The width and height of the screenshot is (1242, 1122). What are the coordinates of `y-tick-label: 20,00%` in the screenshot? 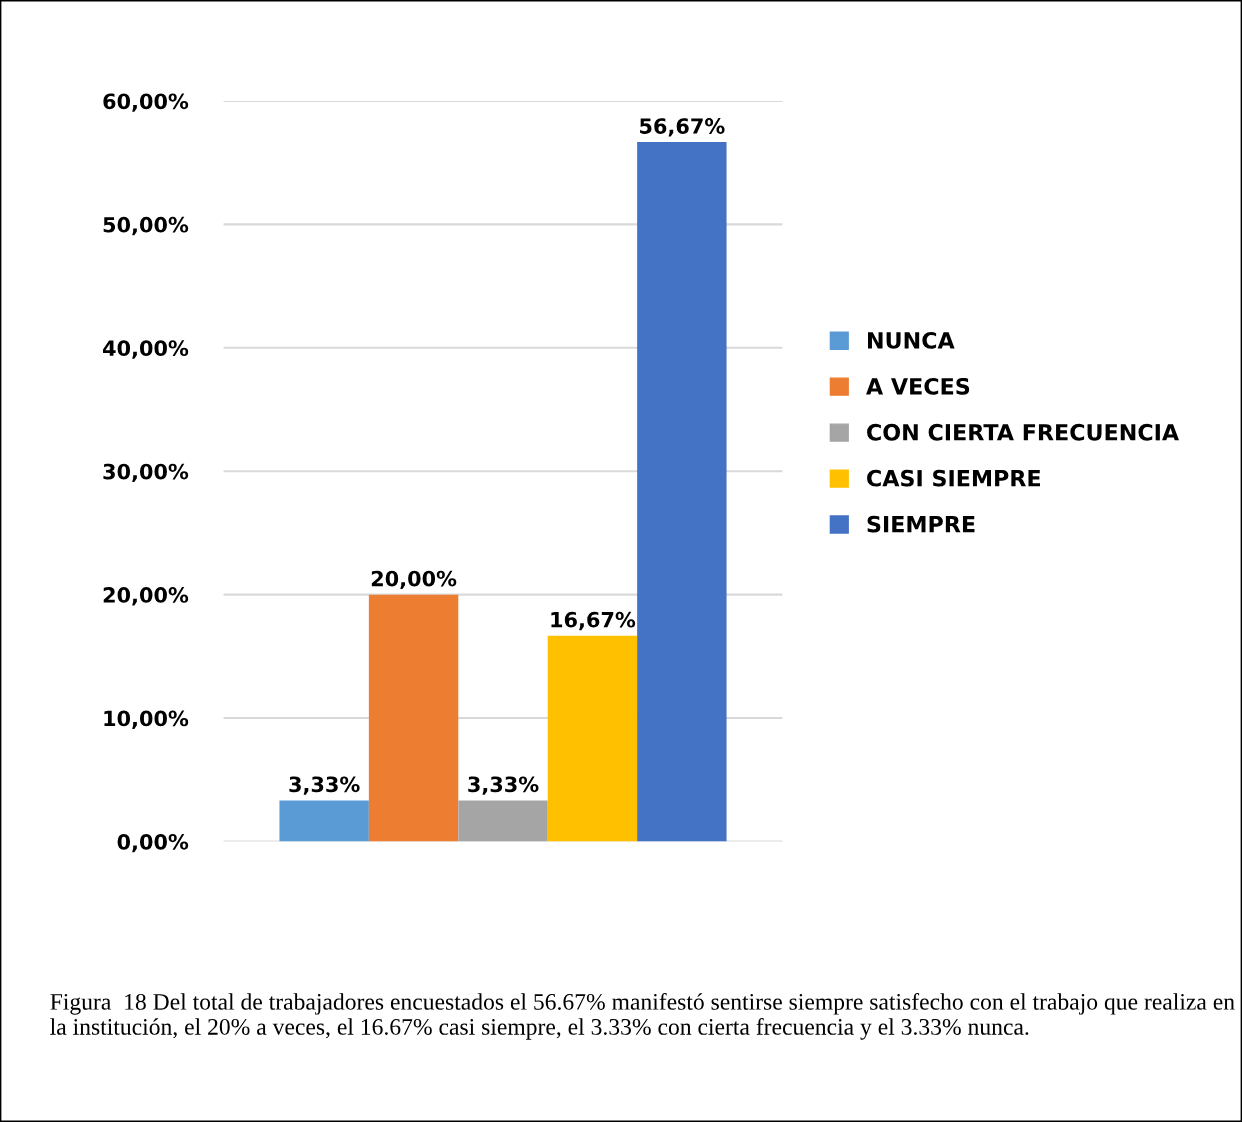 It's located at (146, 596).